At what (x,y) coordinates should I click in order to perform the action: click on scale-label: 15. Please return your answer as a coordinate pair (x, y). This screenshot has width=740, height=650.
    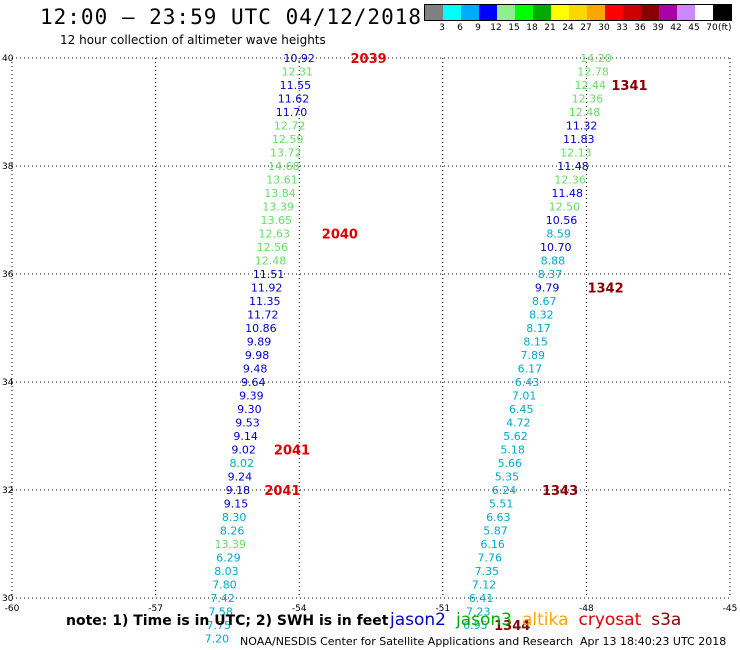
    Looking at the image, I should click on (514, 28).